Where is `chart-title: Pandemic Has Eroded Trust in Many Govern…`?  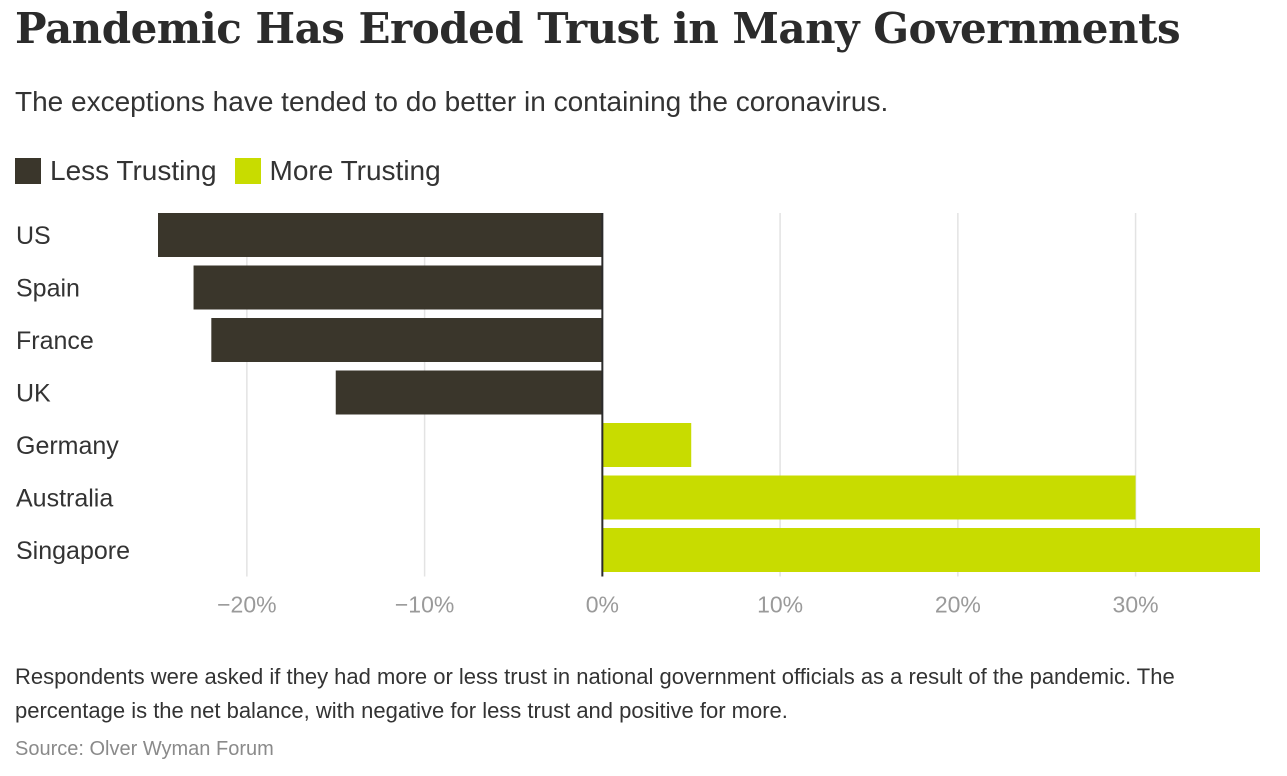
chart-title: Pandemic Has Eroded Trust in Many Govern… is located at coordinates (598, 28).